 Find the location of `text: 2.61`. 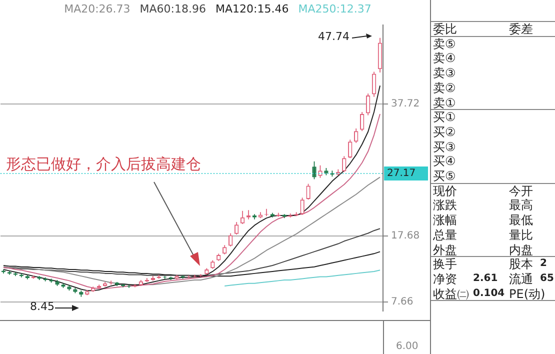

text: 2.61 is located at coordinates (485, 279).